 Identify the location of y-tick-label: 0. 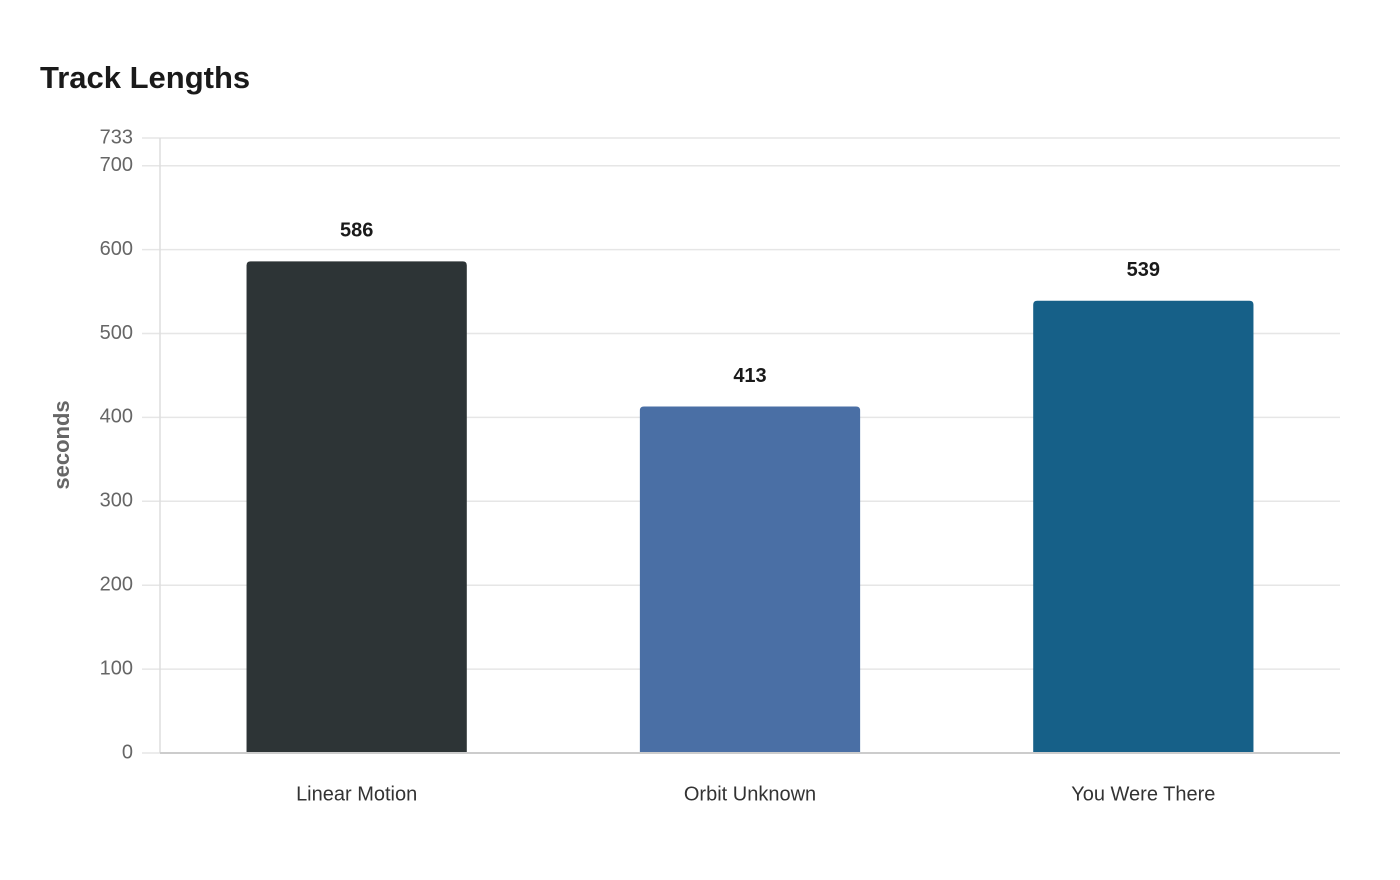
(127, 752).